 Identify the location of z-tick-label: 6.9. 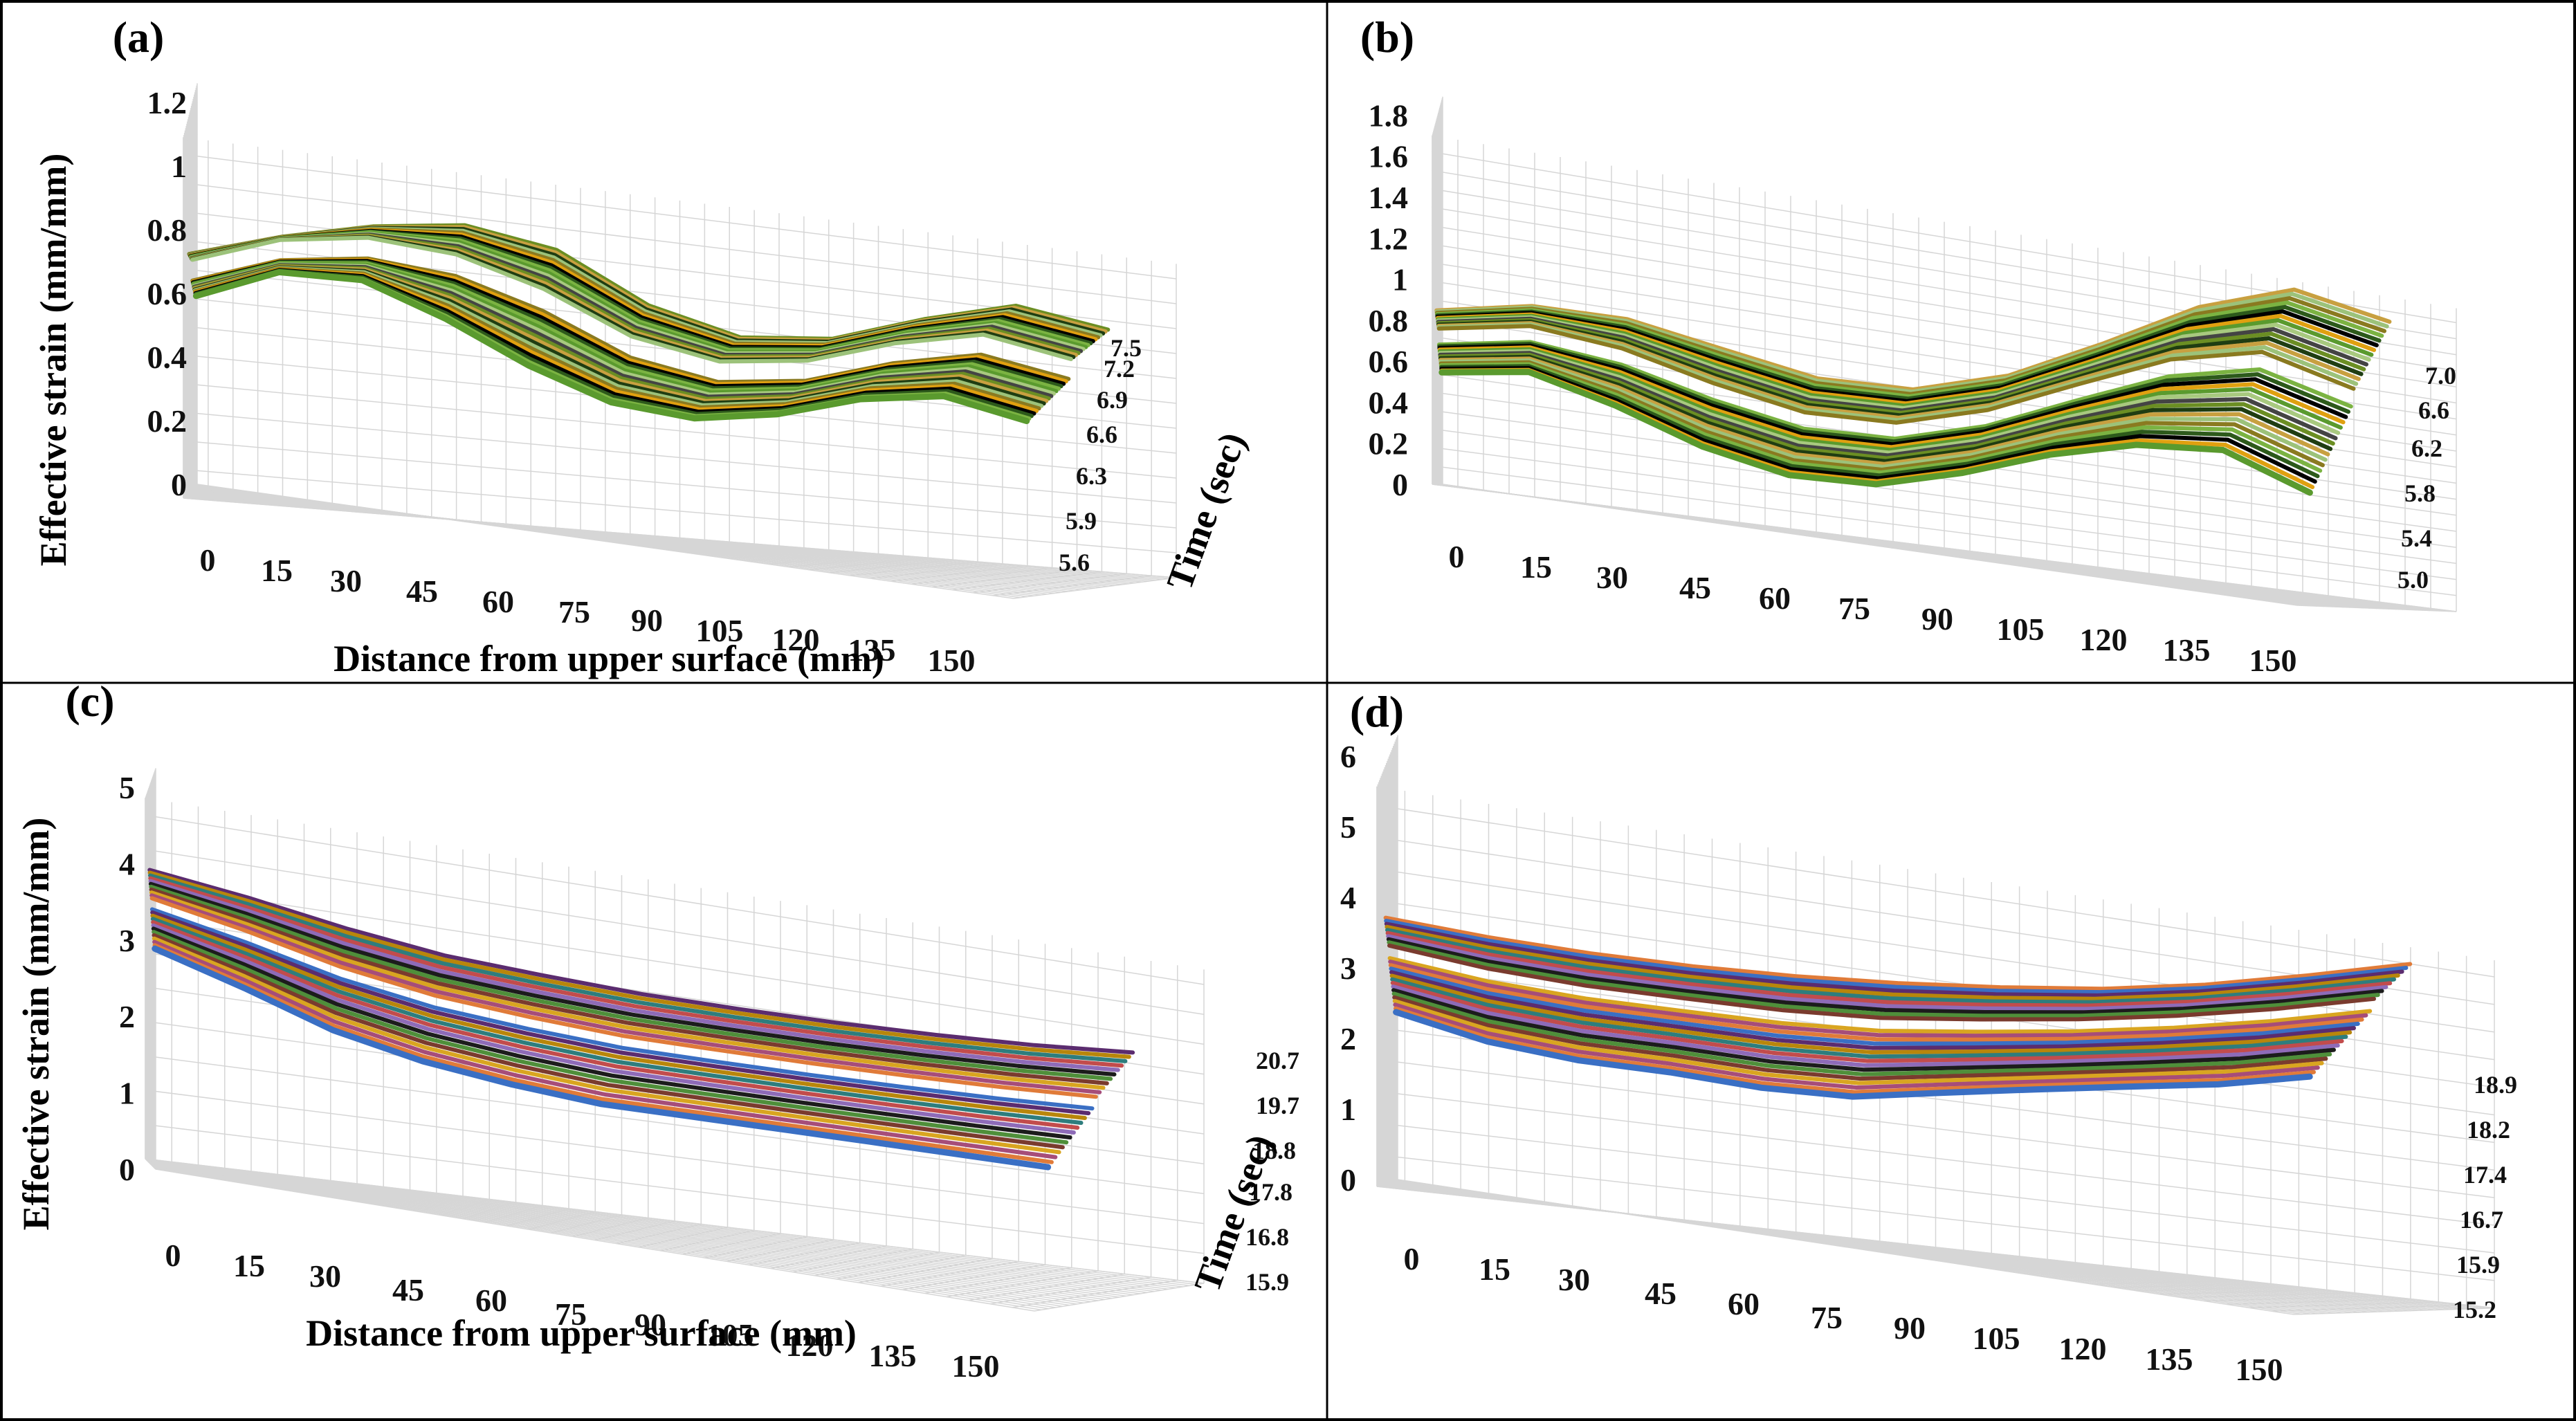
(1113, 400).